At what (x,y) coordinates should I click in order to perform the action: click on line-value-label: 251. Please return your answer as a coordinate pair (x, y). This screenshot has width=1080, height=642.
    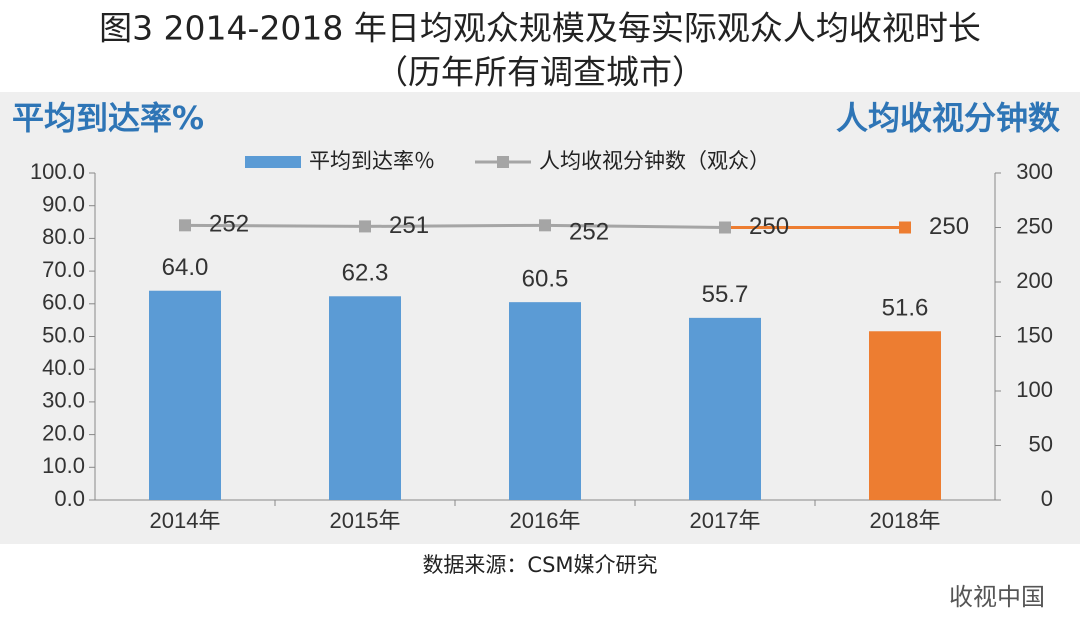
    Looking at the image, I should click on (409, 225).